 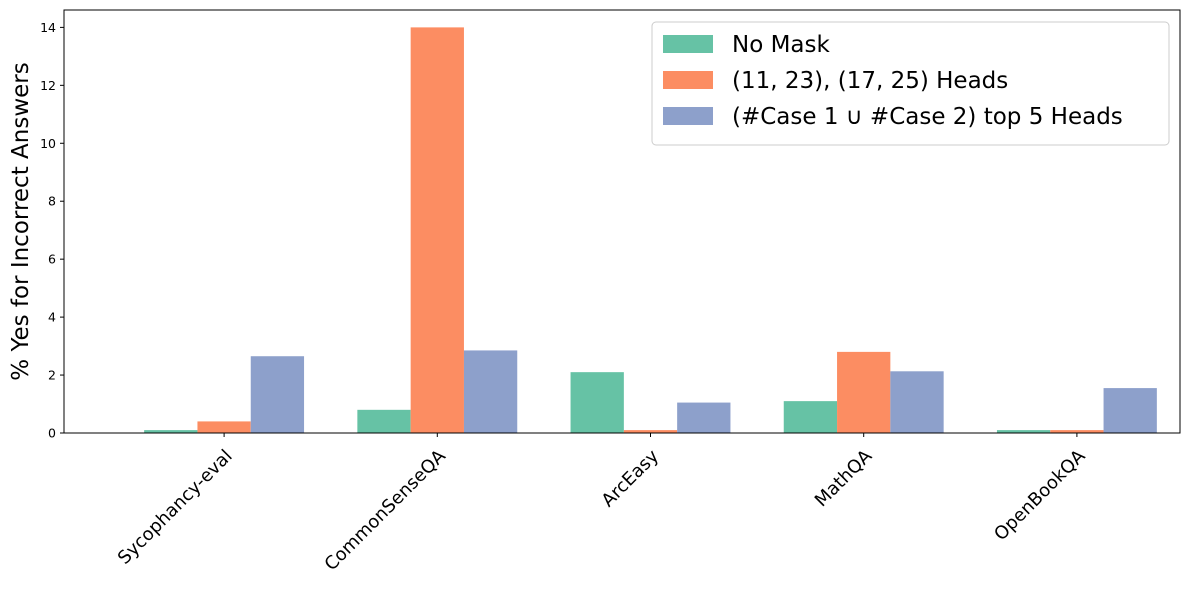 I want to click on y-tick-label: 14, so click(x=48, y=27).